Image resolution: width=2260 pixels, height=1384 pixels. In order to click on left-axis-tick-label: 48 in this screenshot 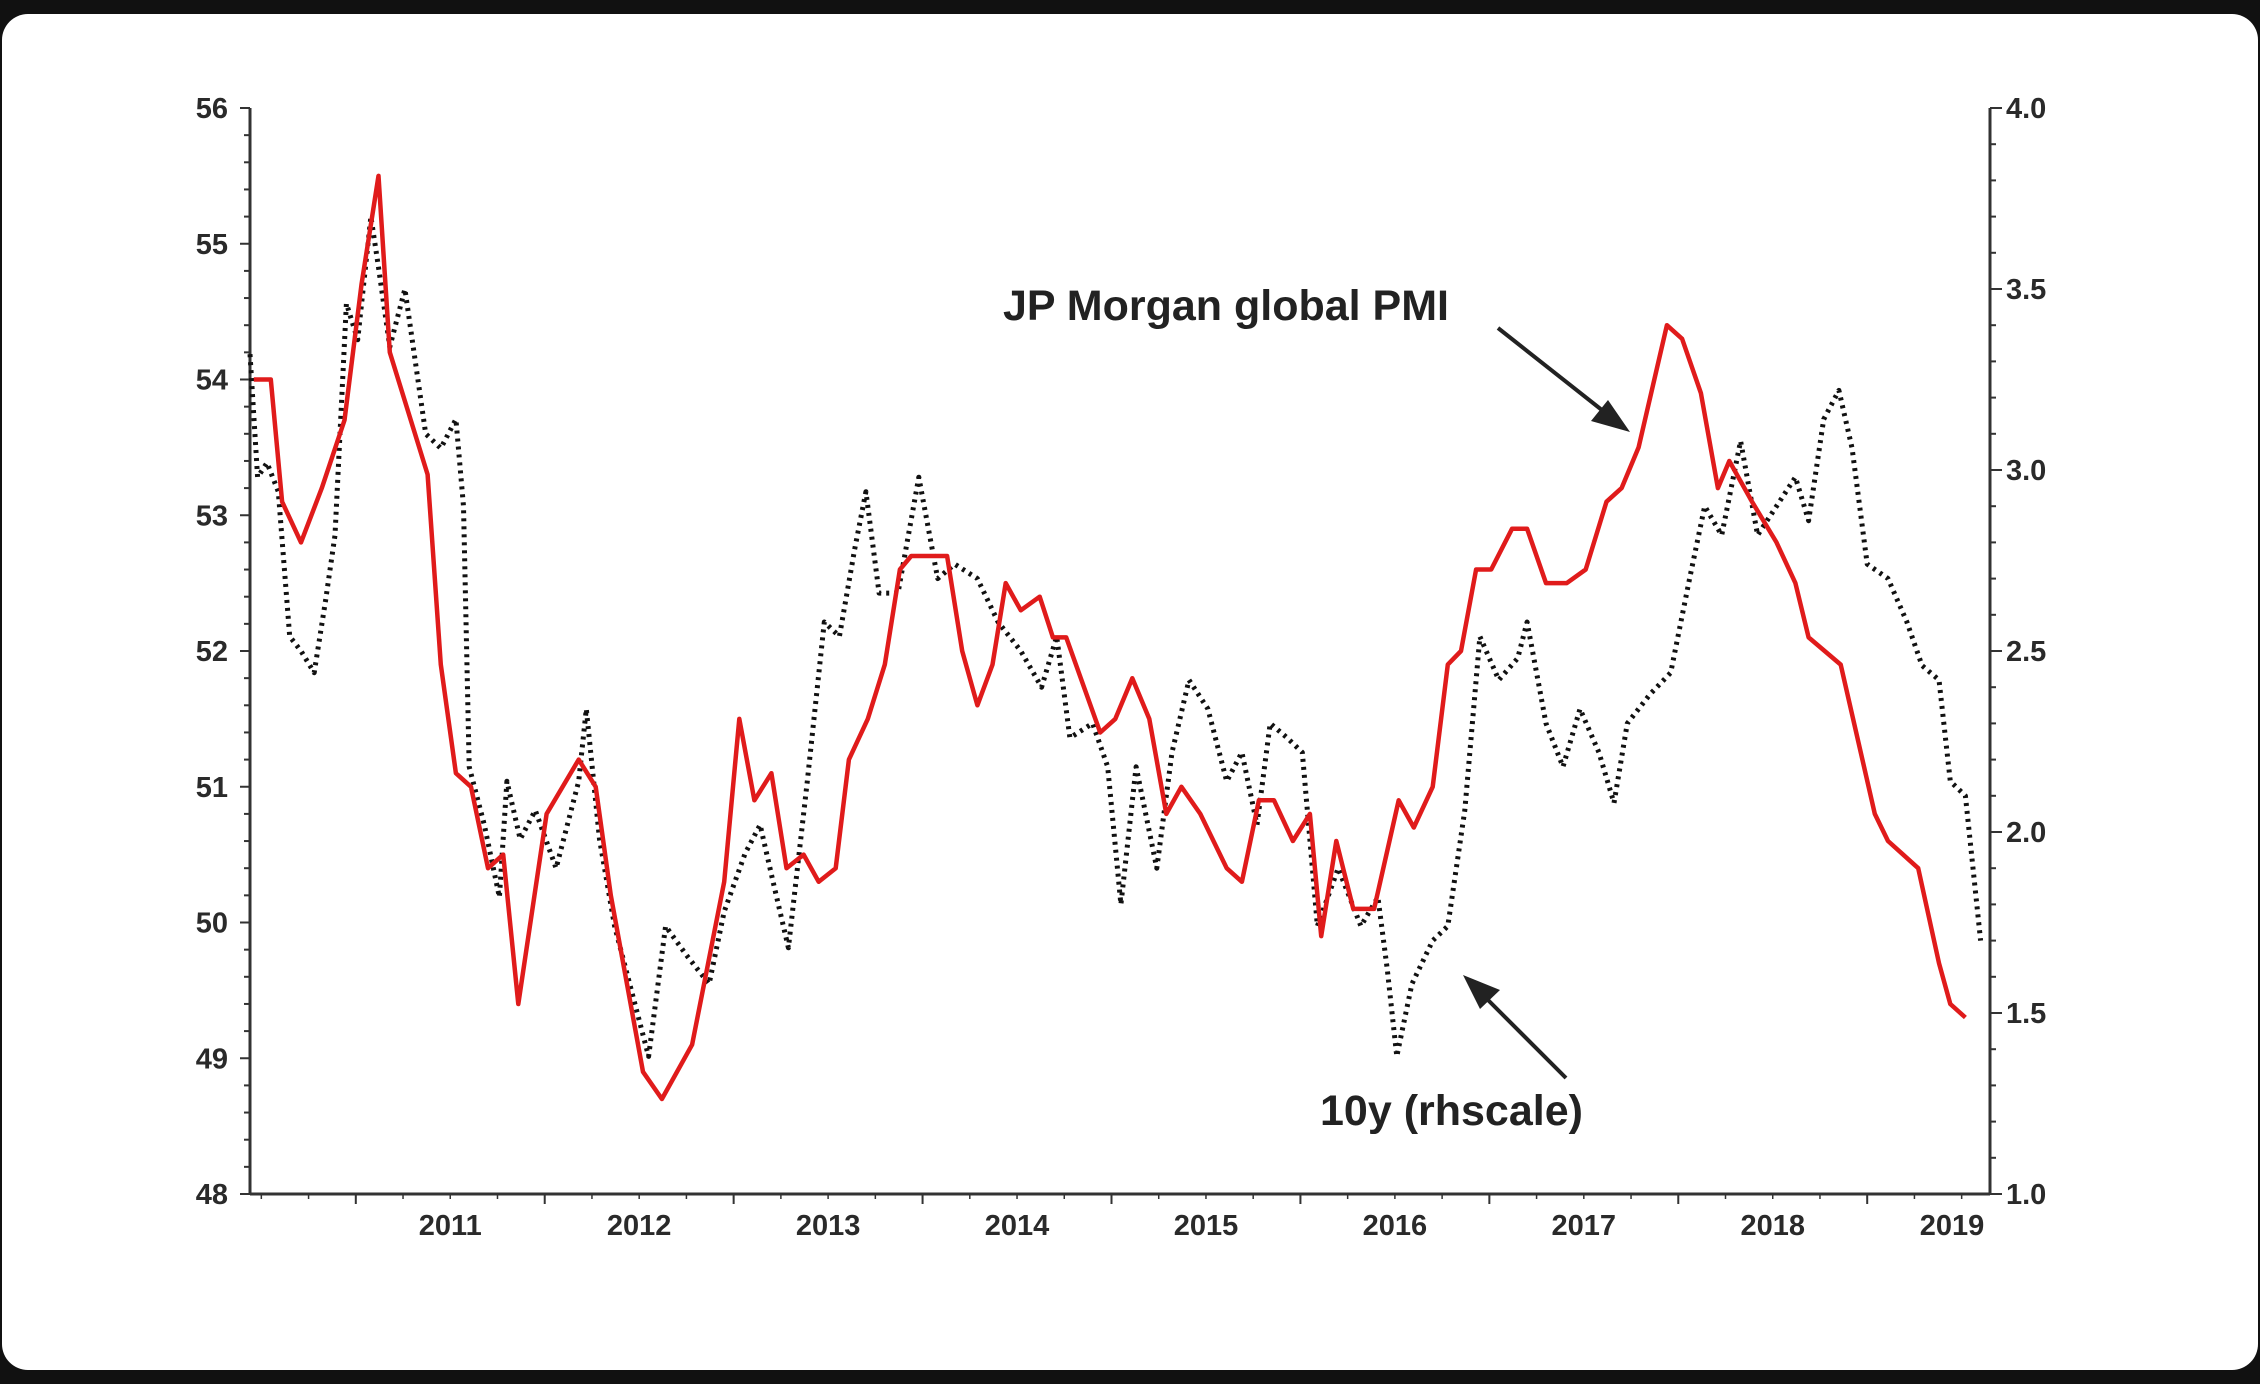, I will do `click(212, 1195)`.